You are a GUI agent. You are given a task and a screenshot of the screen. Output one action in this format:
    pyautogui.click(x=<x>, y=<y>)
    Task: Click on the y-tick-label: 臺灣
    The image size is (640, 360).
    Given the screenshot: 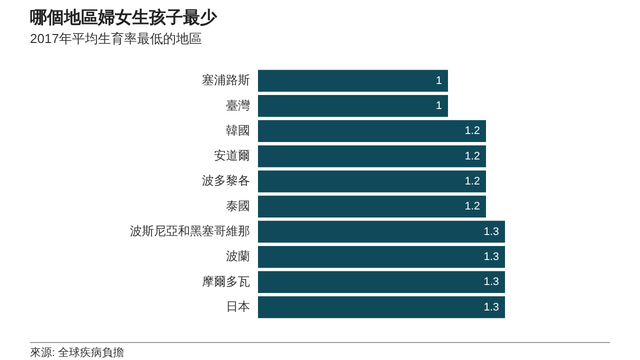 What is the action you would take?
    pyautogui.click(x=238, y=105)
    